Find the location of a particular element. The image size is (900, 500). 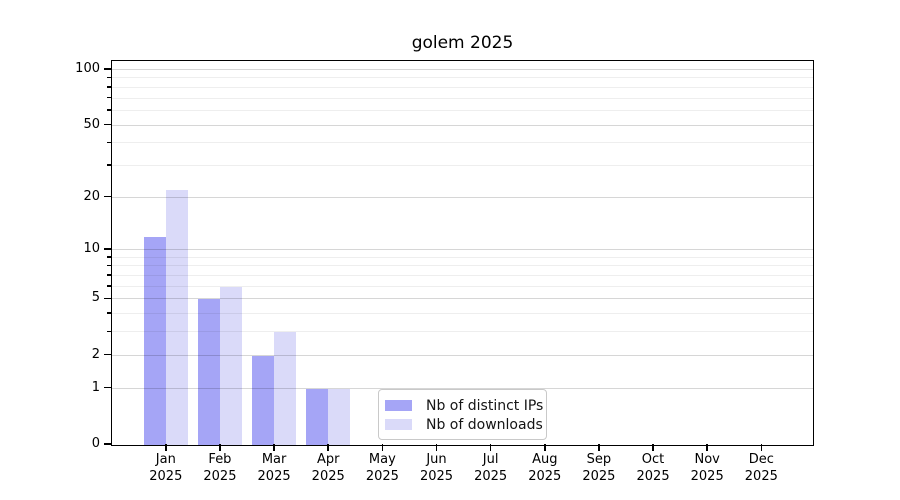

x-tick-sep is located at coordinates (599, 447).